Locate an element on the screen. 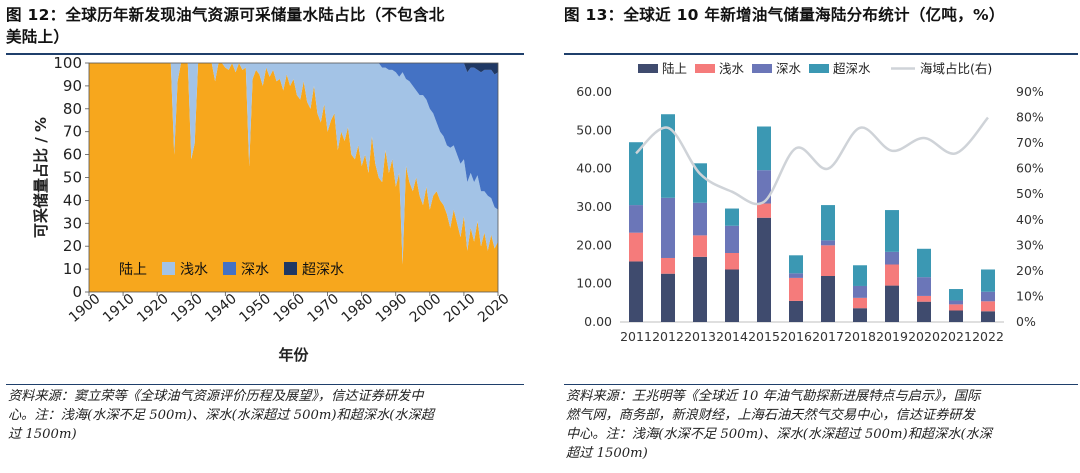  legend-label: 海域占比(右) is located at coordinates (956, 68).